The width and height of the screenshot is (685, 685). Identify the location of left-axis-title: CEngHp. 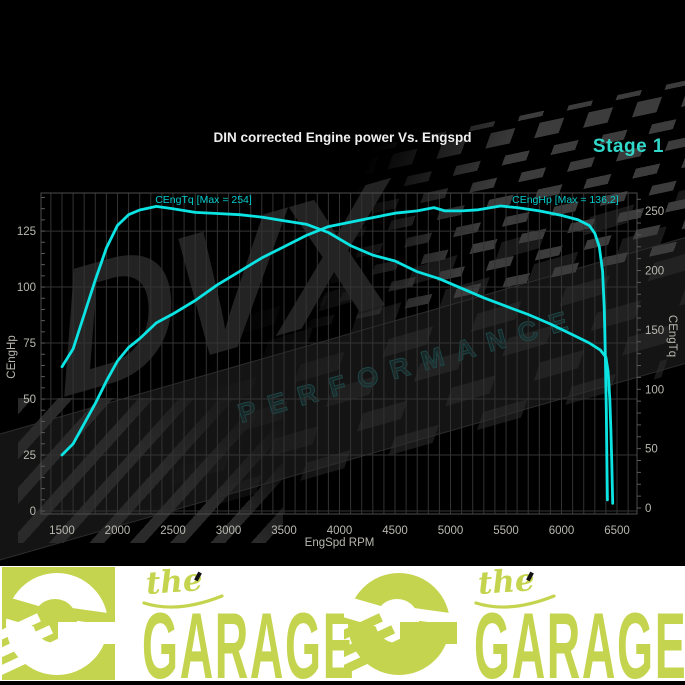
(12, 357).